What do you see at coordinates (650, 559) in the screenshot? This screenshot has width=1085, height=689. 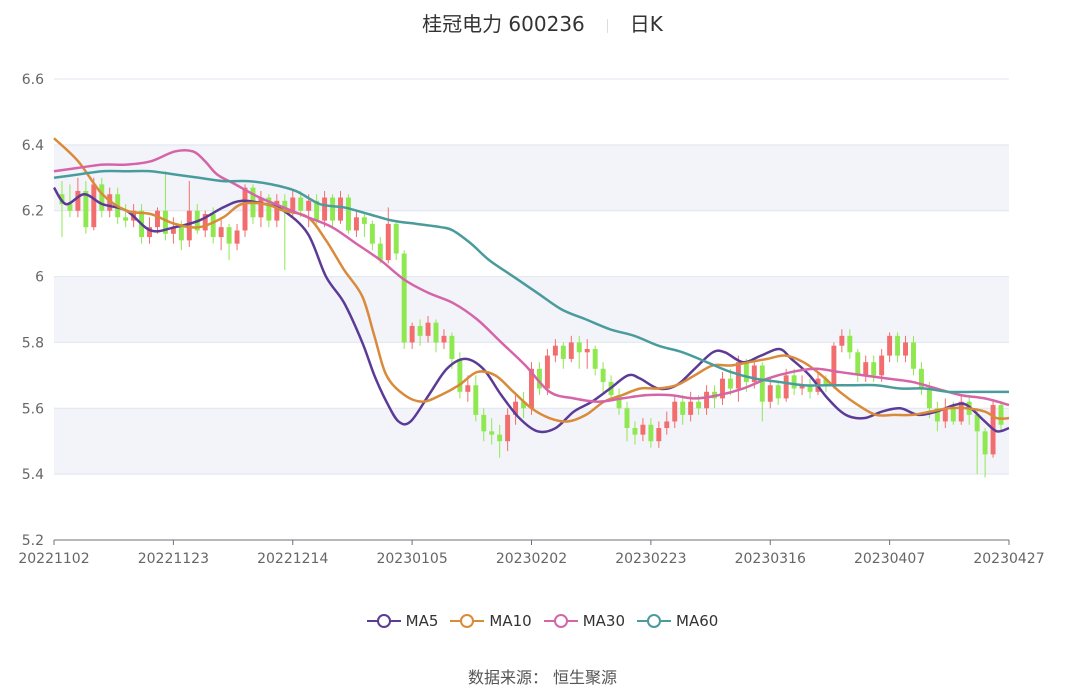 I see `x-tick-label: 20230223` at bounding box center [650, 559].